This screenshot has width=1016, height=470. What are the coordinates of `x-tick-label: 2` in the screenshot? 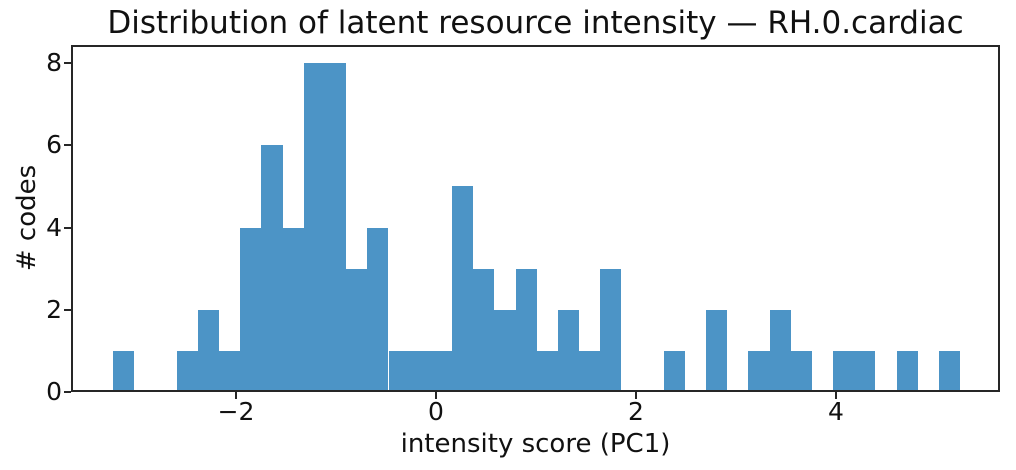 It's located at (636, 411).